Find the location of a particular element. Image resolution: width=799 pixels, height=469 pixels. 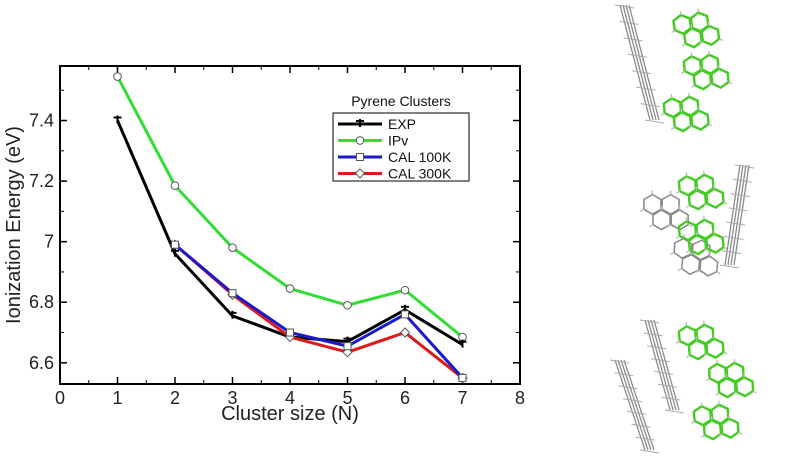

x-tick-label: 6 is located at coordinates (405, 398).